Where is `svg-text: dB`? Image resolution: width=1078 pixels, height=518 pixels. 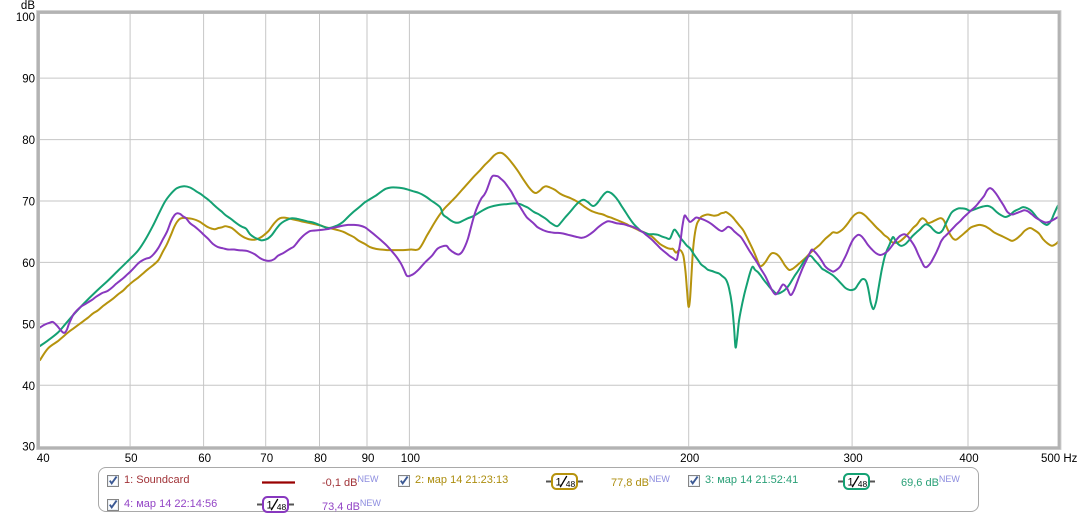 svg-text: dB is located at coordinates (28, 6).